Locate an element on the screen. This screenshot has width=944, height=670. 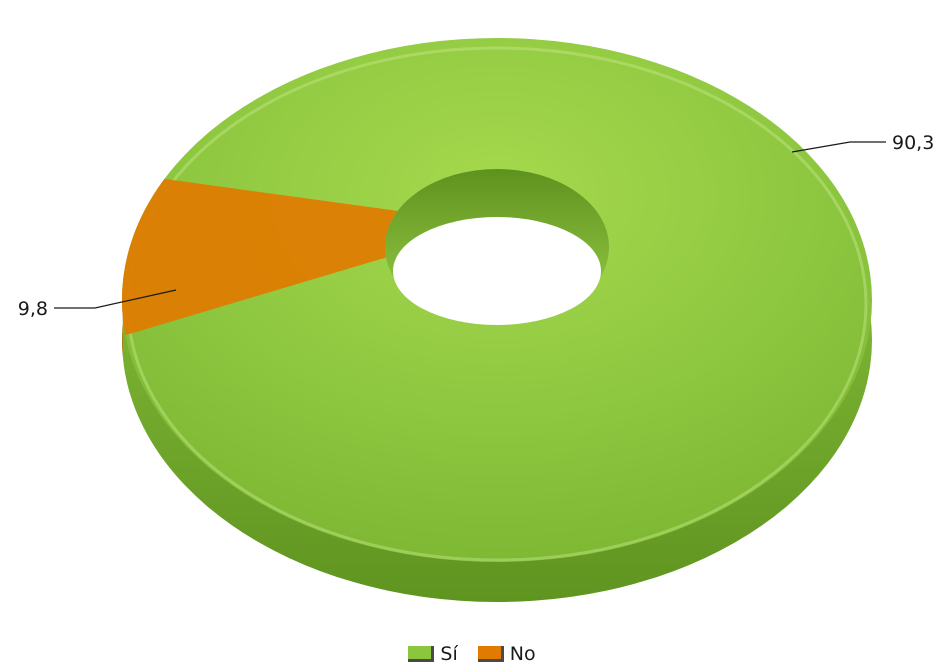
legend-swatch-no is located at coordinates (490, 654).